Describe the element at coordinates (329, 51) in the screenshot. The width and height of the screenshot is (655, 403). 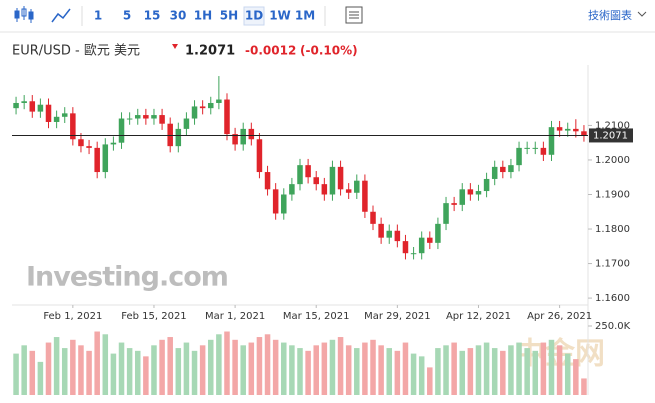
I see `change-percent: (-0.10%)` at that location.